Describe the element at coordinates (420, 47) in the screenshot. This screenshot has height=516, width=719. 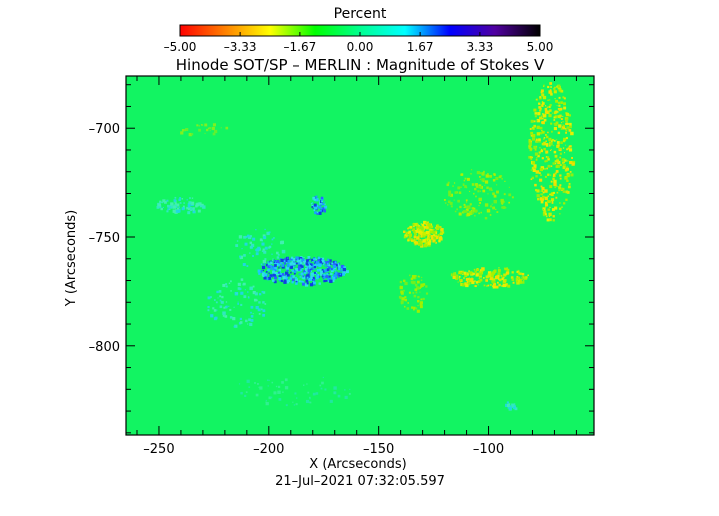
I see `colorbar-tick-label: 1.67` at that location.